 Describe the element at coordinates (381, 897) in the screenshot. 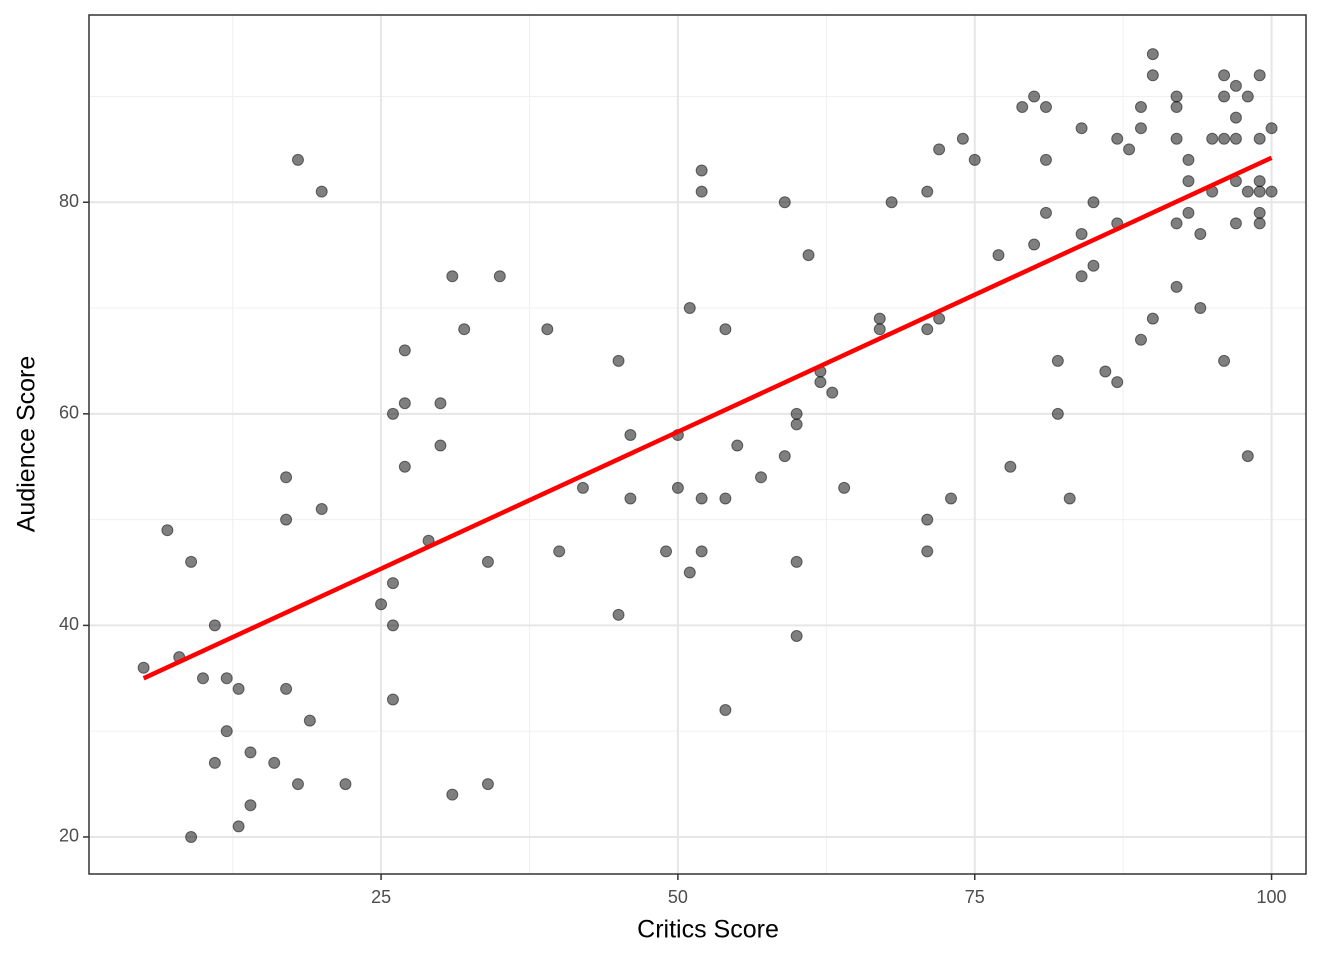

I see `x-tick-label: 25` at that location.